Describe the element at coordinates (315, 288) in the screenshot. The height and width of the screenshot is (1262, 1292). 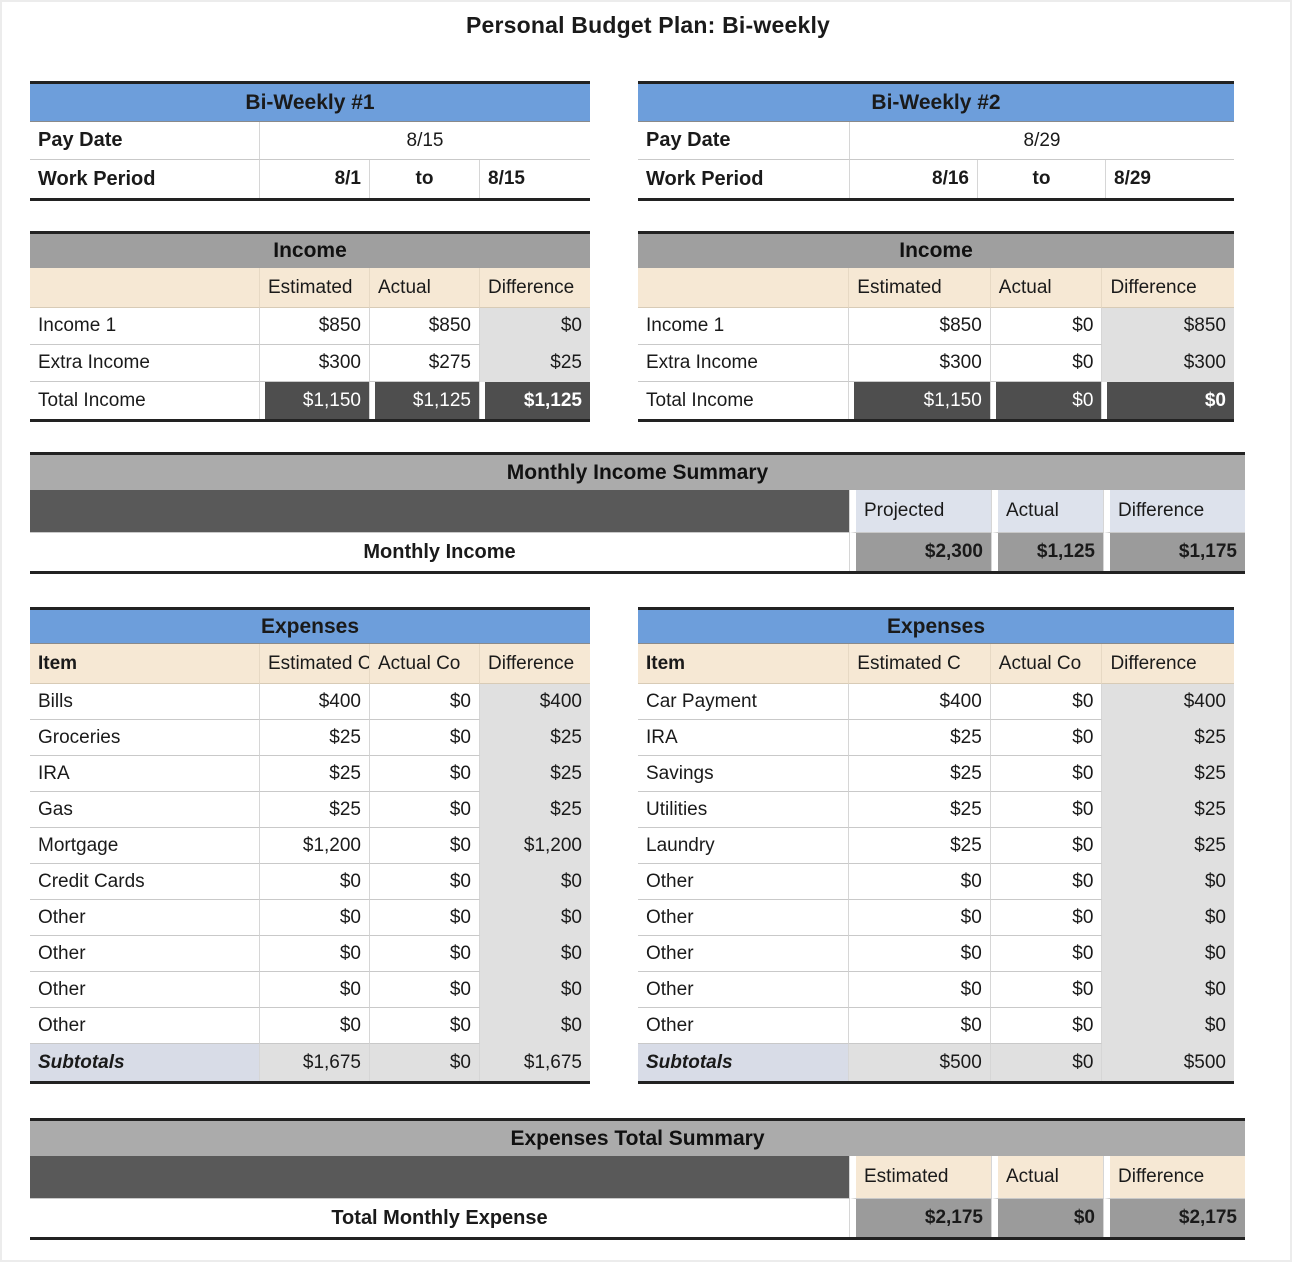
I see `estimated-column-header: Estimated` at that location.